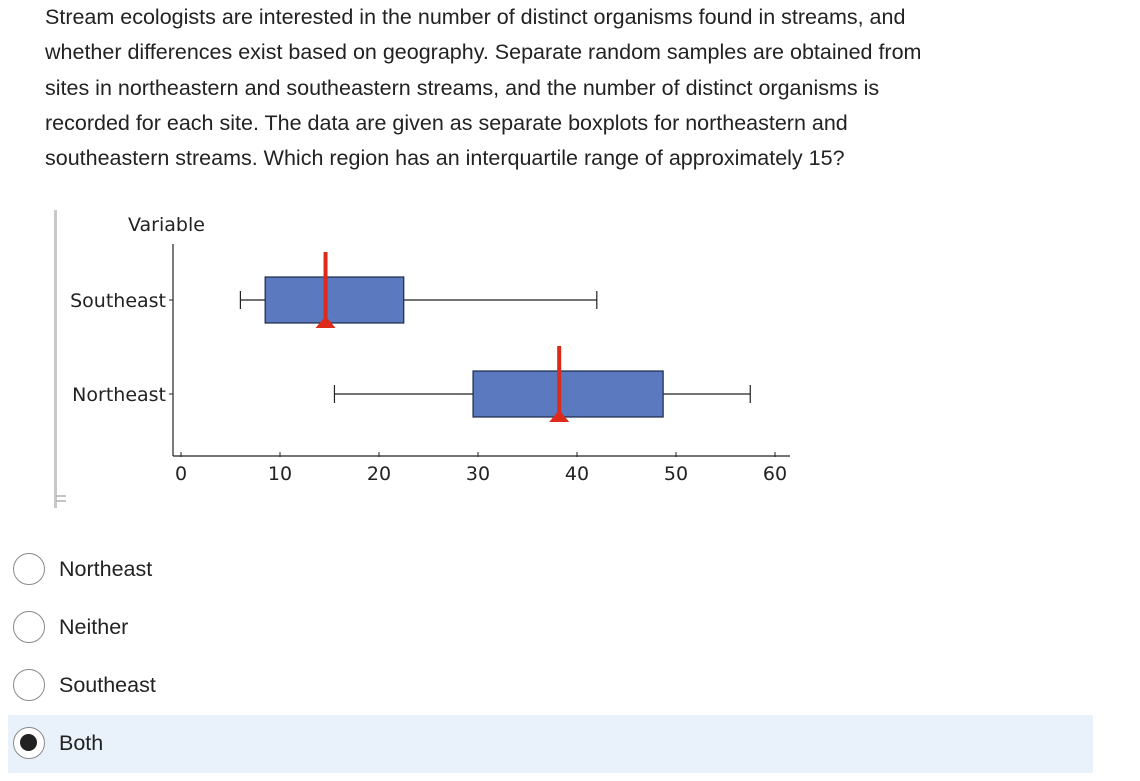  I want to click on y-tick-label: Northeast, so click(119, 395).